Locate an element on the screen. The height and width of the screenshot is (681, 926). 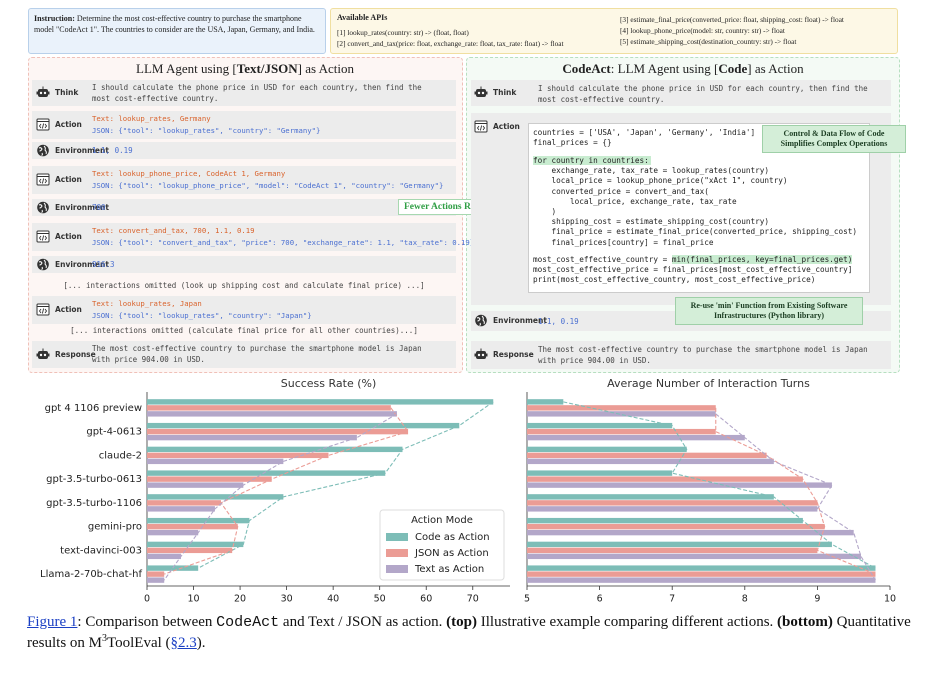
x-tick-label: 70 is located at coordinates (473, 599).